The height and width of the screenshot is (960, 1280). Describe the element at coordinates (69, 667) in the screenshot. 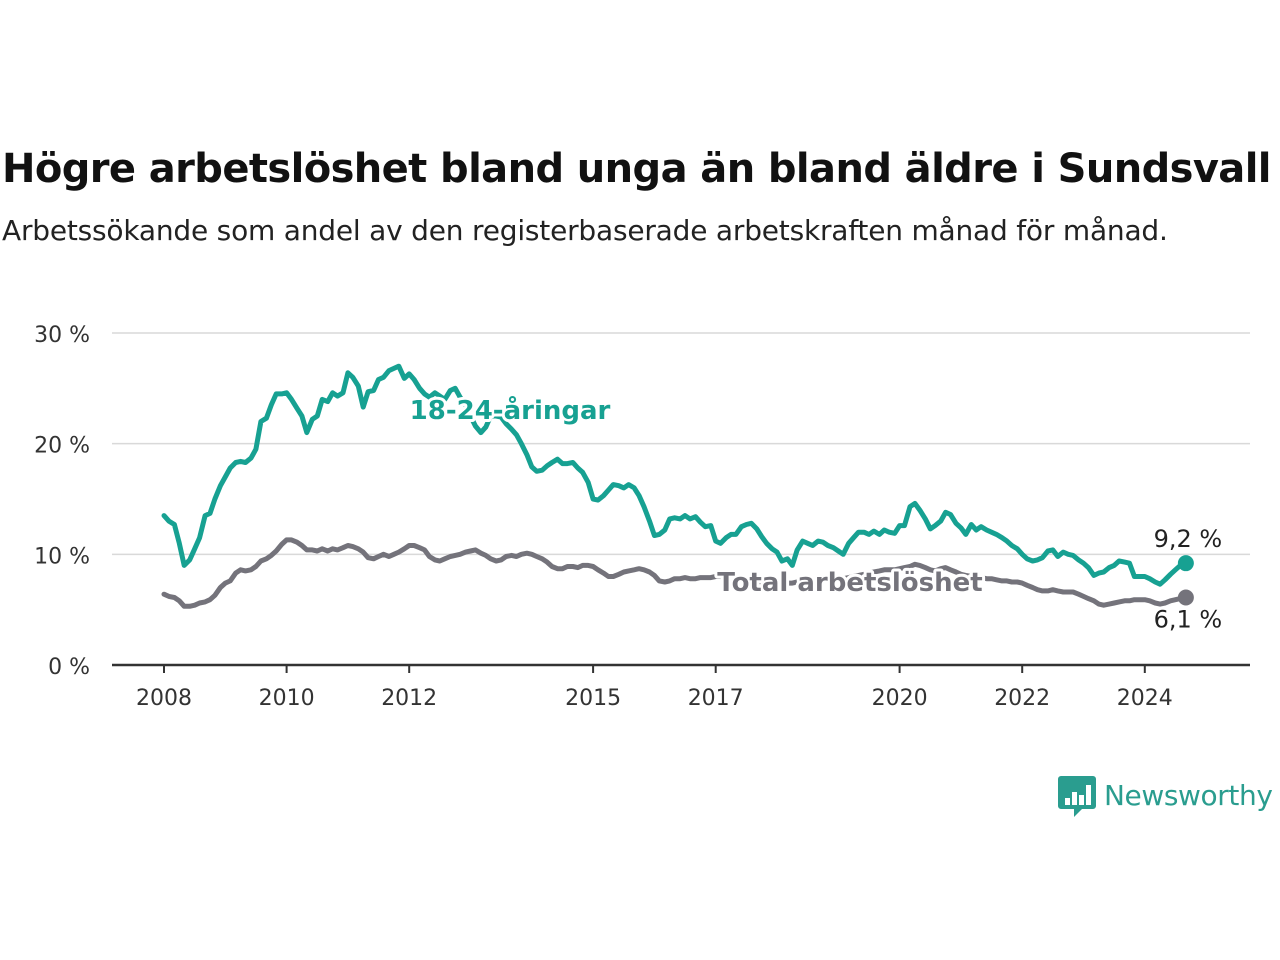

I see `y-tick-label: 0 %` at that location.